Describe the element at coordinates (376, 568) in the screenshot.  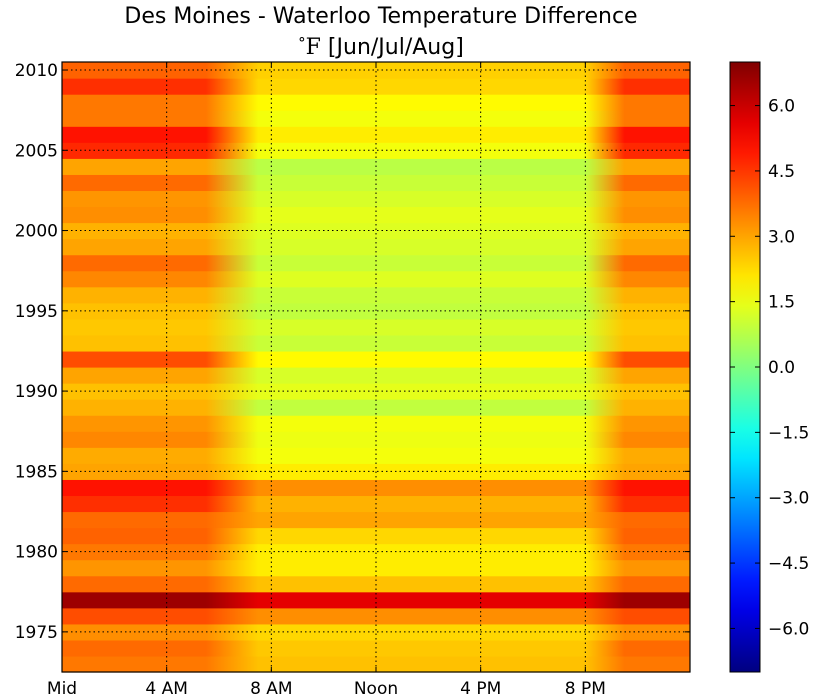
I see `heatmap-row-1979` at that location.